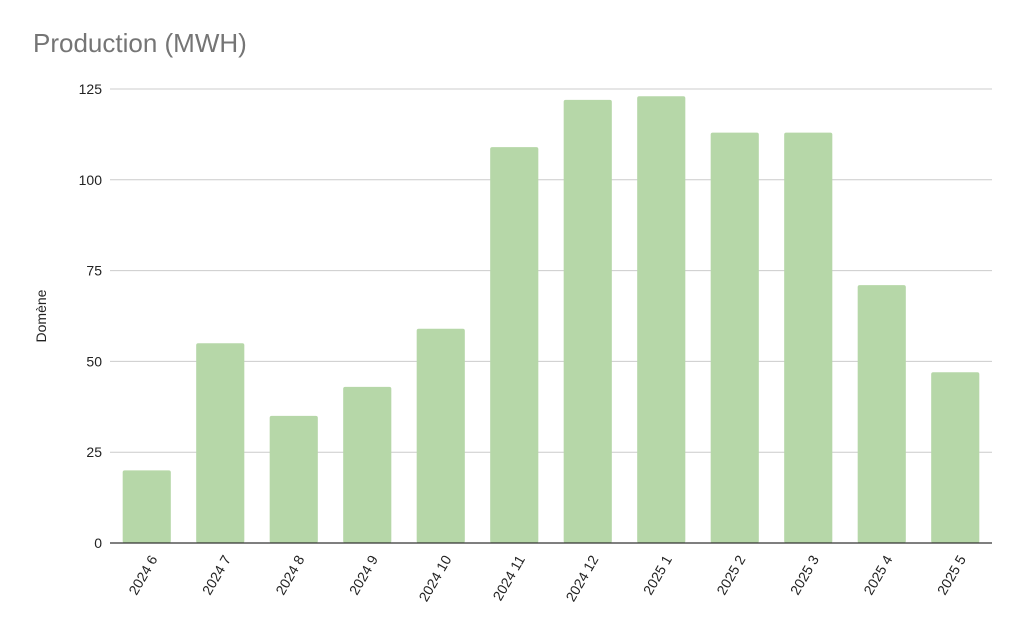 Image resolution: width=1024 pixels, height=641 pixels. Describe the element at coordinates (41, 315) in the screenshot. I see `y-axis-title: Domène` at that location.